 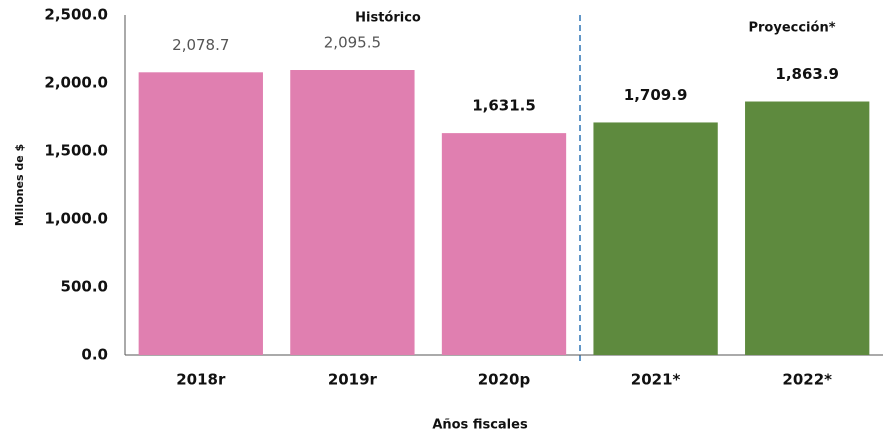 What do you see at coordinates (201, 380) in the screenshot?
I see `x-tick-label: 2018r` at bounding box center [201, 380].